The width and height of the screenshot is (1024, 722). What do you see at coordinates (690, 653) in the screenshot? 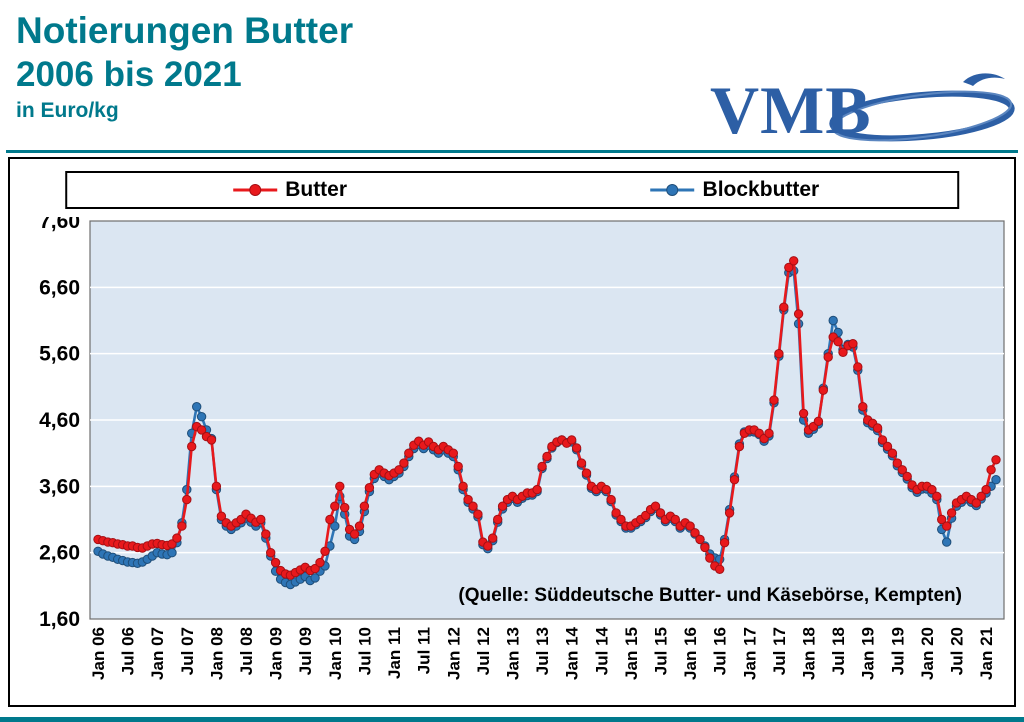
I see `svg-text: Jan 16` at bounding box center [690, 653].